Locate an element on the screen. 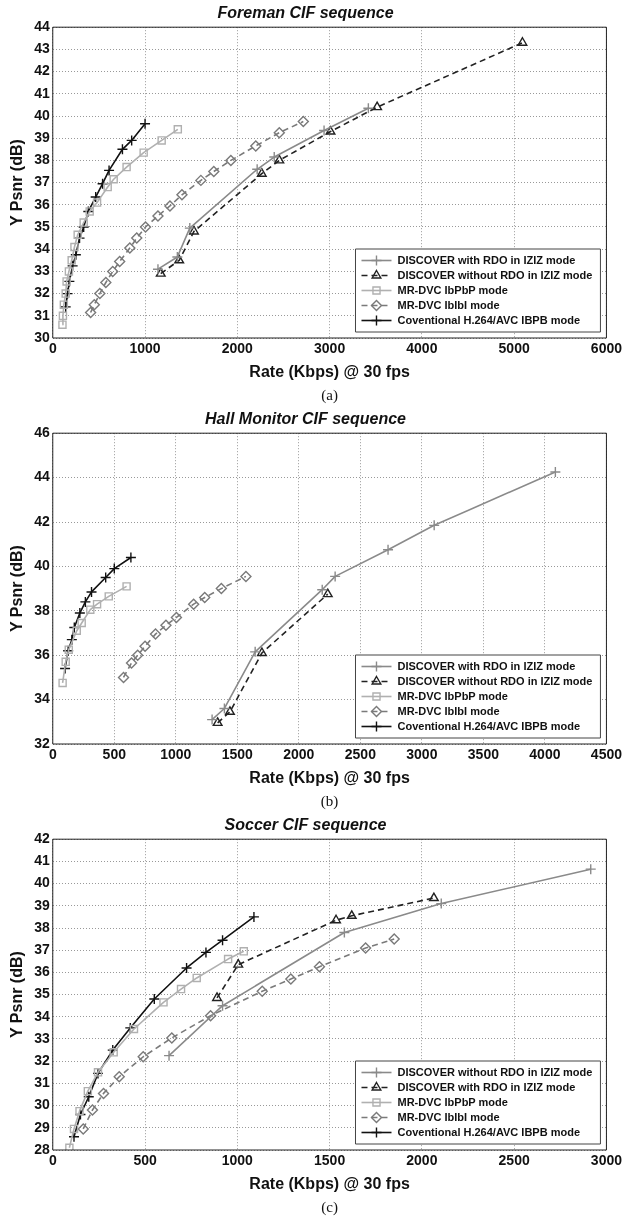 Image resolution: width=625 pixels, height=1218 pixels. y-axis-title: Y Psnr (dB) is located at coordinates (17, 183).